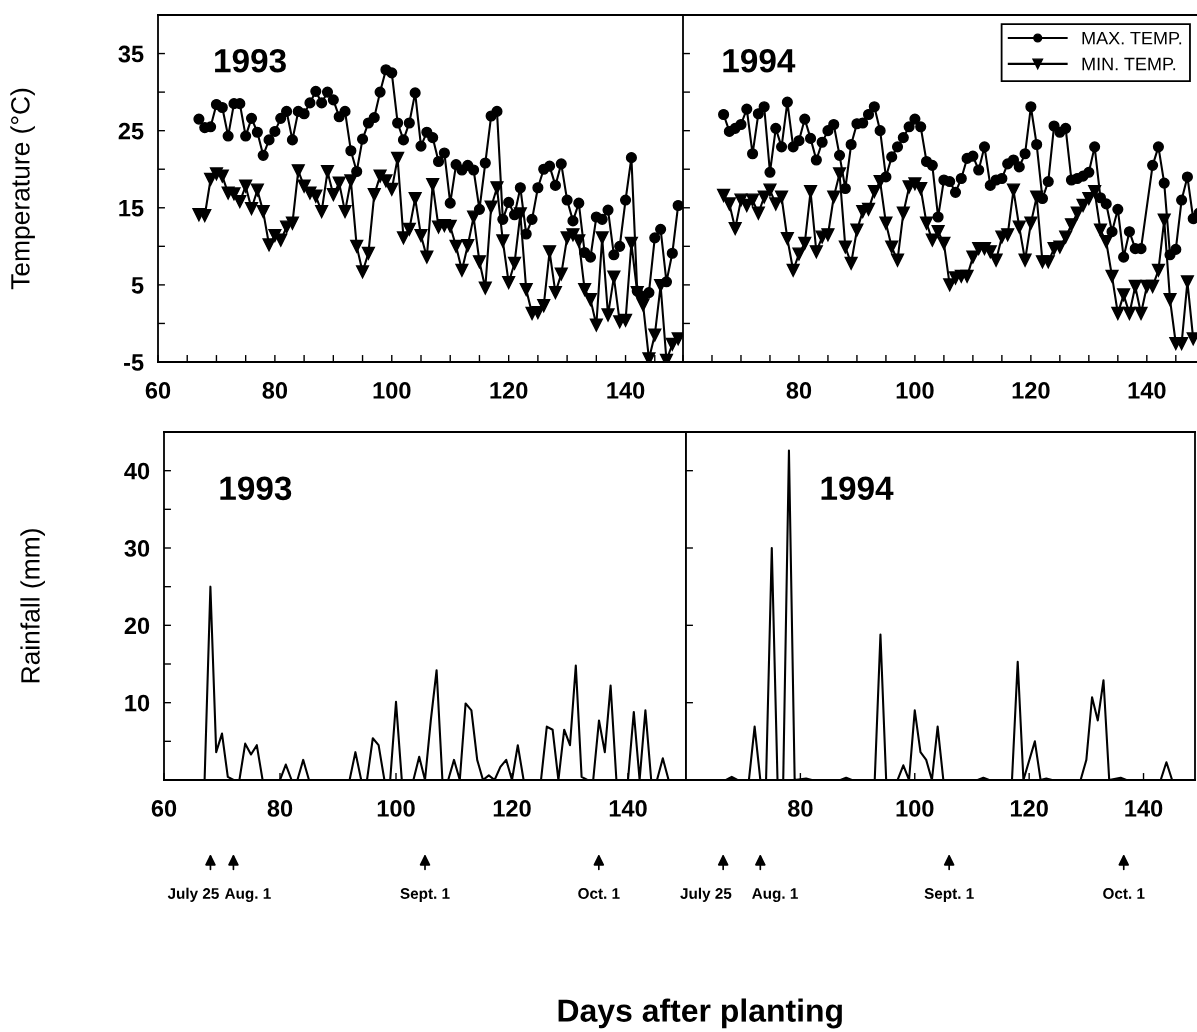 The height and width of the screenshot is (1032, 1197). I want to click on legend-label: MIN. TEMP., so click(1129, 64).